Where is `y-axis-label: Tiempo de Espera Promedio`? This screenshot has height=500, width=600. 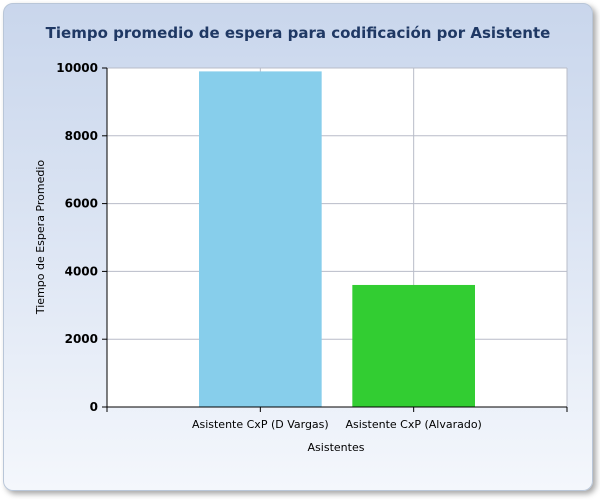
y-axis-label: Tiempo de Espera Promedio is located at coordinates (40, 238).